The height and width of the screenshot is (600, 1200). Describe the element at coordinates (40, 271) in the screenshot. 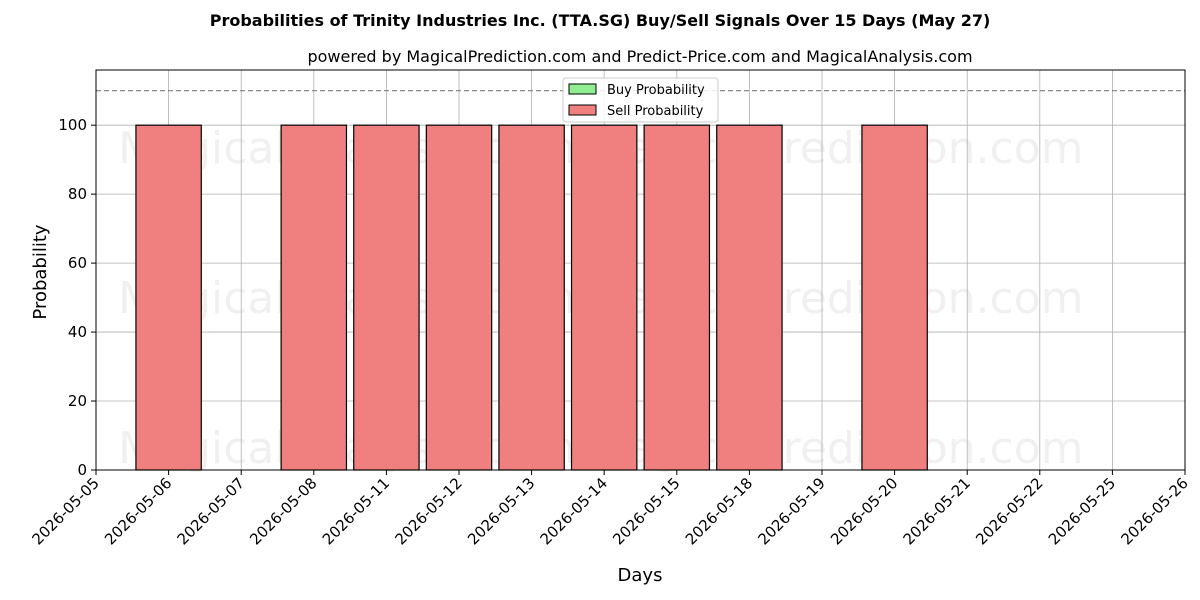

I see `y-axis-label: Probability` at that location.